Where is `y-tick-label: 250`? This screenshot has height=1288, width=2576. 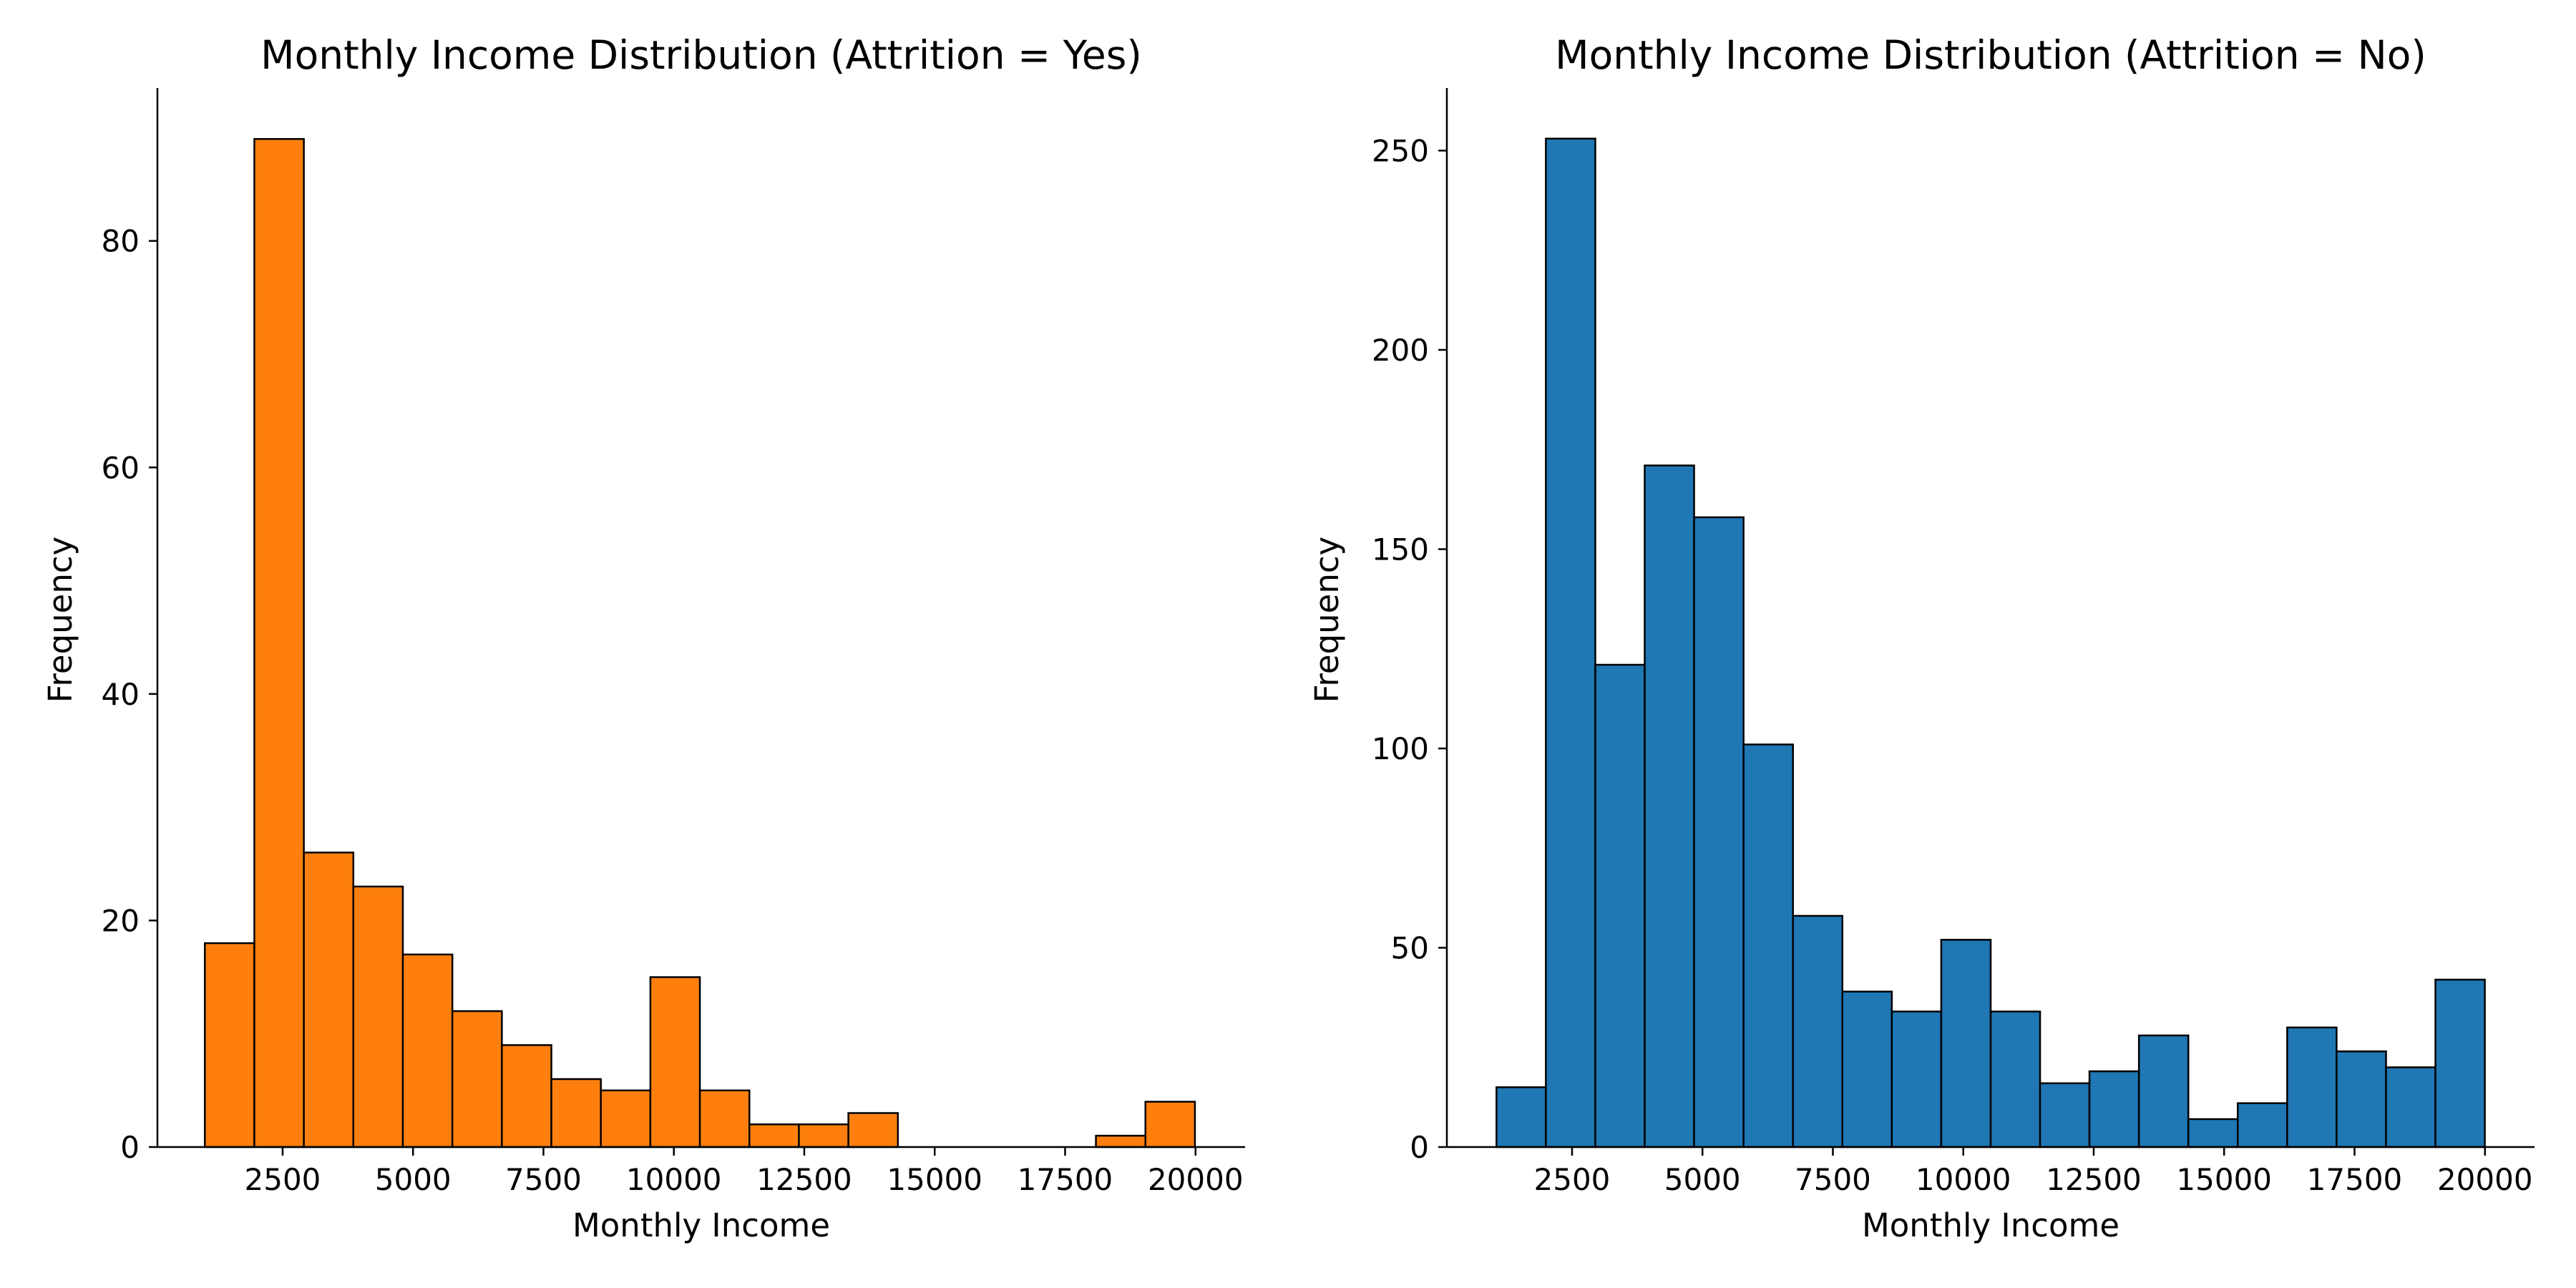
y-tick-label: 250 is located at coordinates (1400, 150).